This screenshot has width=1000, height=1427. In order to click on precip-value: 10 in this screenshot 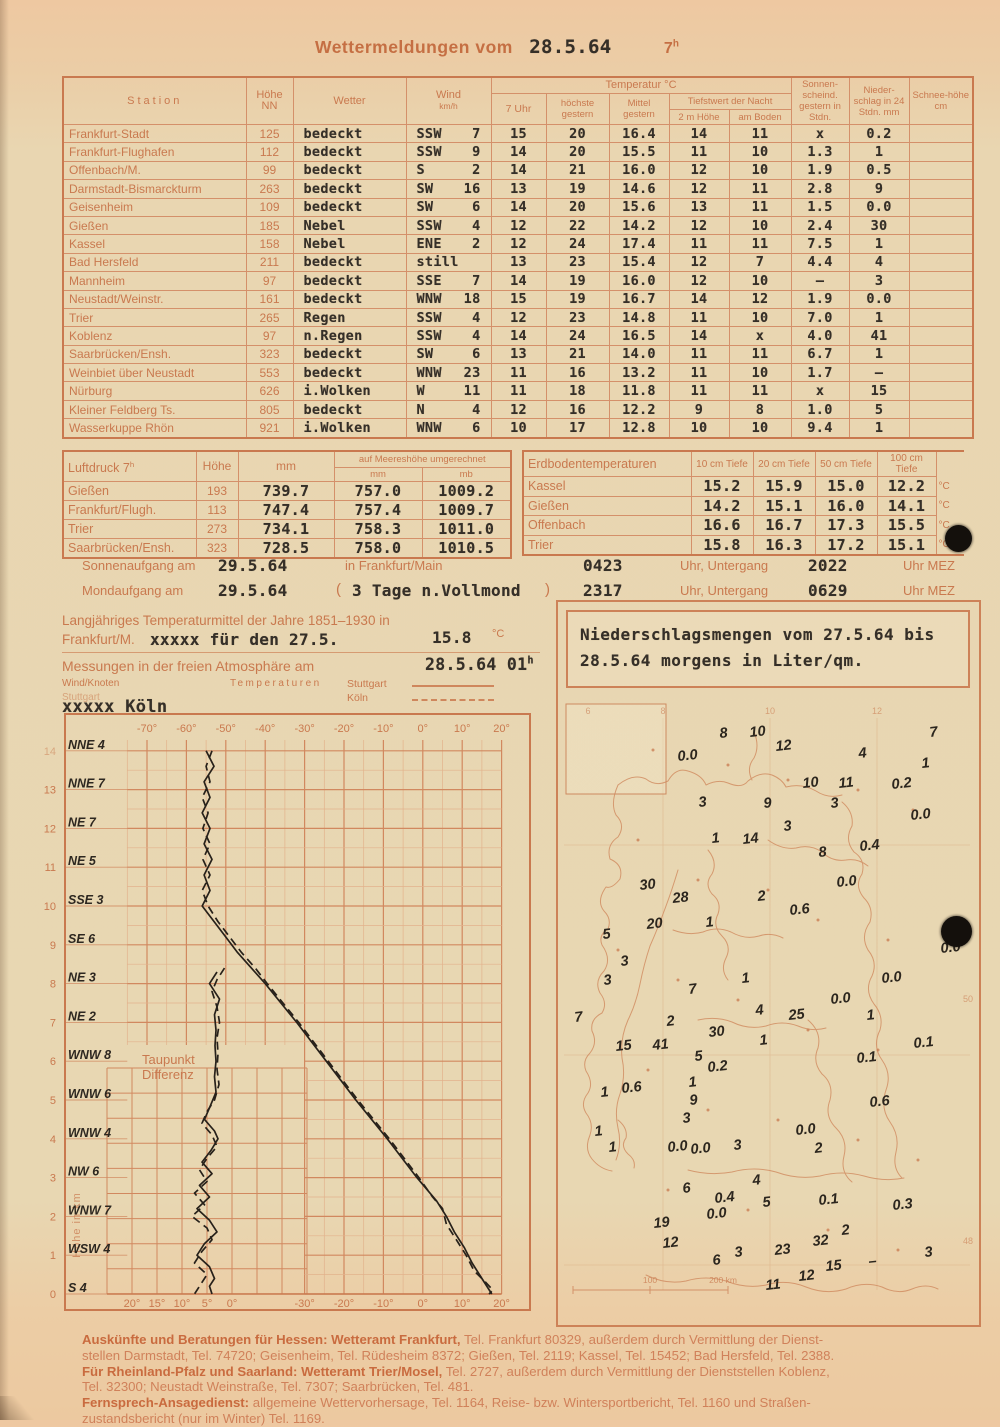, I will do `click(811, 783)`.